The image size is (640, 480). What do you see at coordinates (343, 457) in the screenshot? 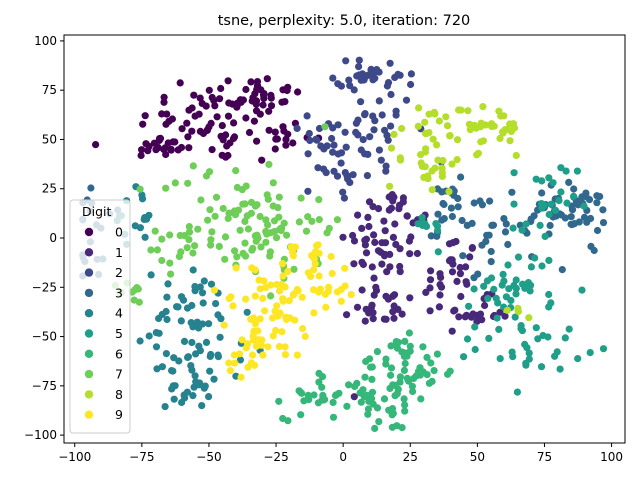
I see `x-tick-label: 0` at bounding box center [343, 457].